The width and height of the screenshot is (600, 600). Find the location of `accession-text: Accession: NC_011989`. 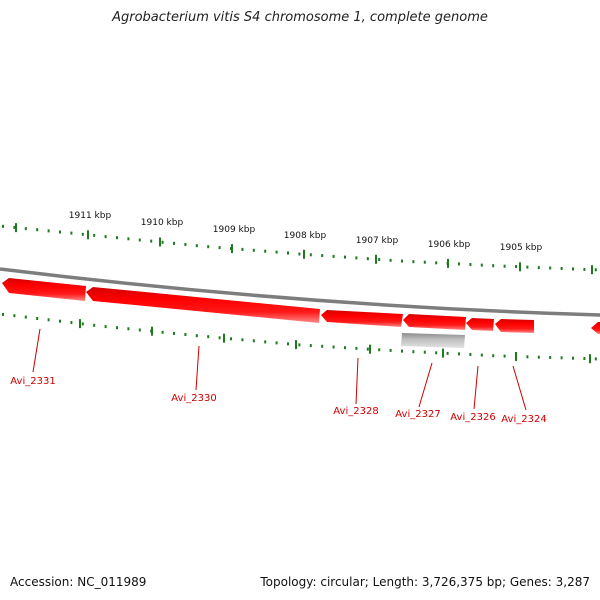

accession-text: Accession: NC_011989 is located at coordinates (78, 582).